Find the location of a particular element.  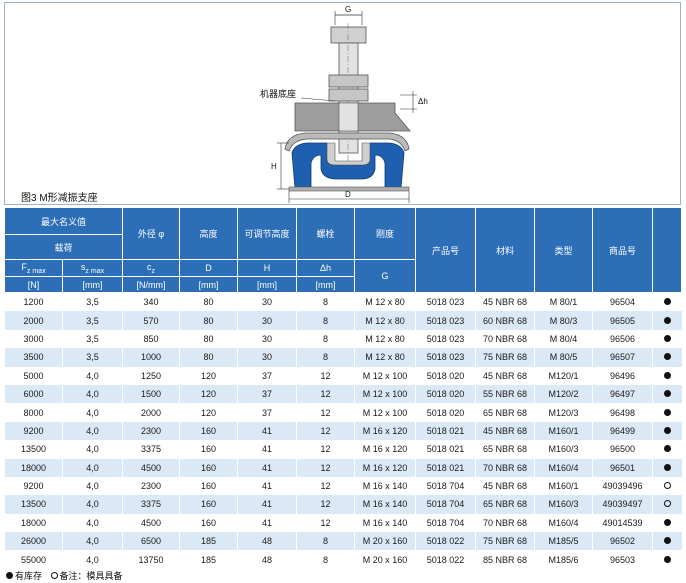

diameter-cell: 185 is located at coordinates (208, 541).